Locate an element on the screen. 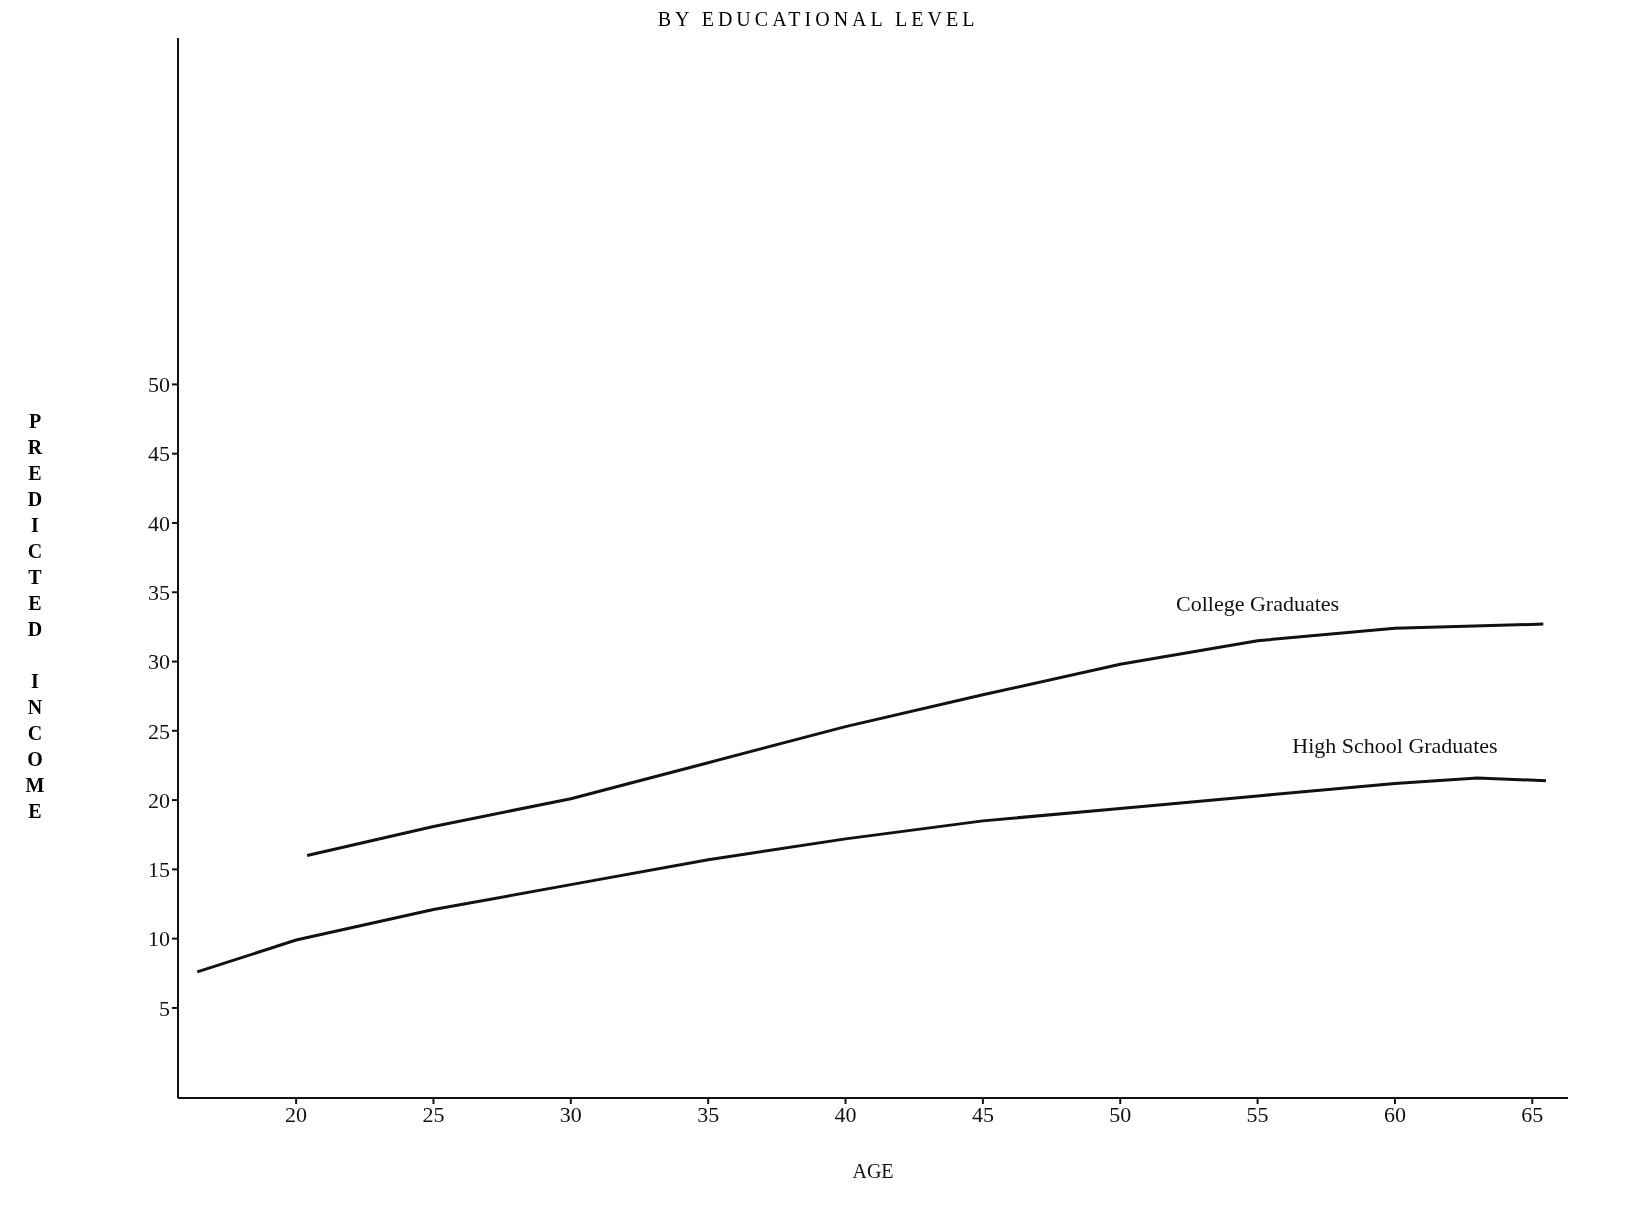 This screenshot has height=1220, width=1645. x-tick-label: 60 is located at coordinates (1394, 1114).